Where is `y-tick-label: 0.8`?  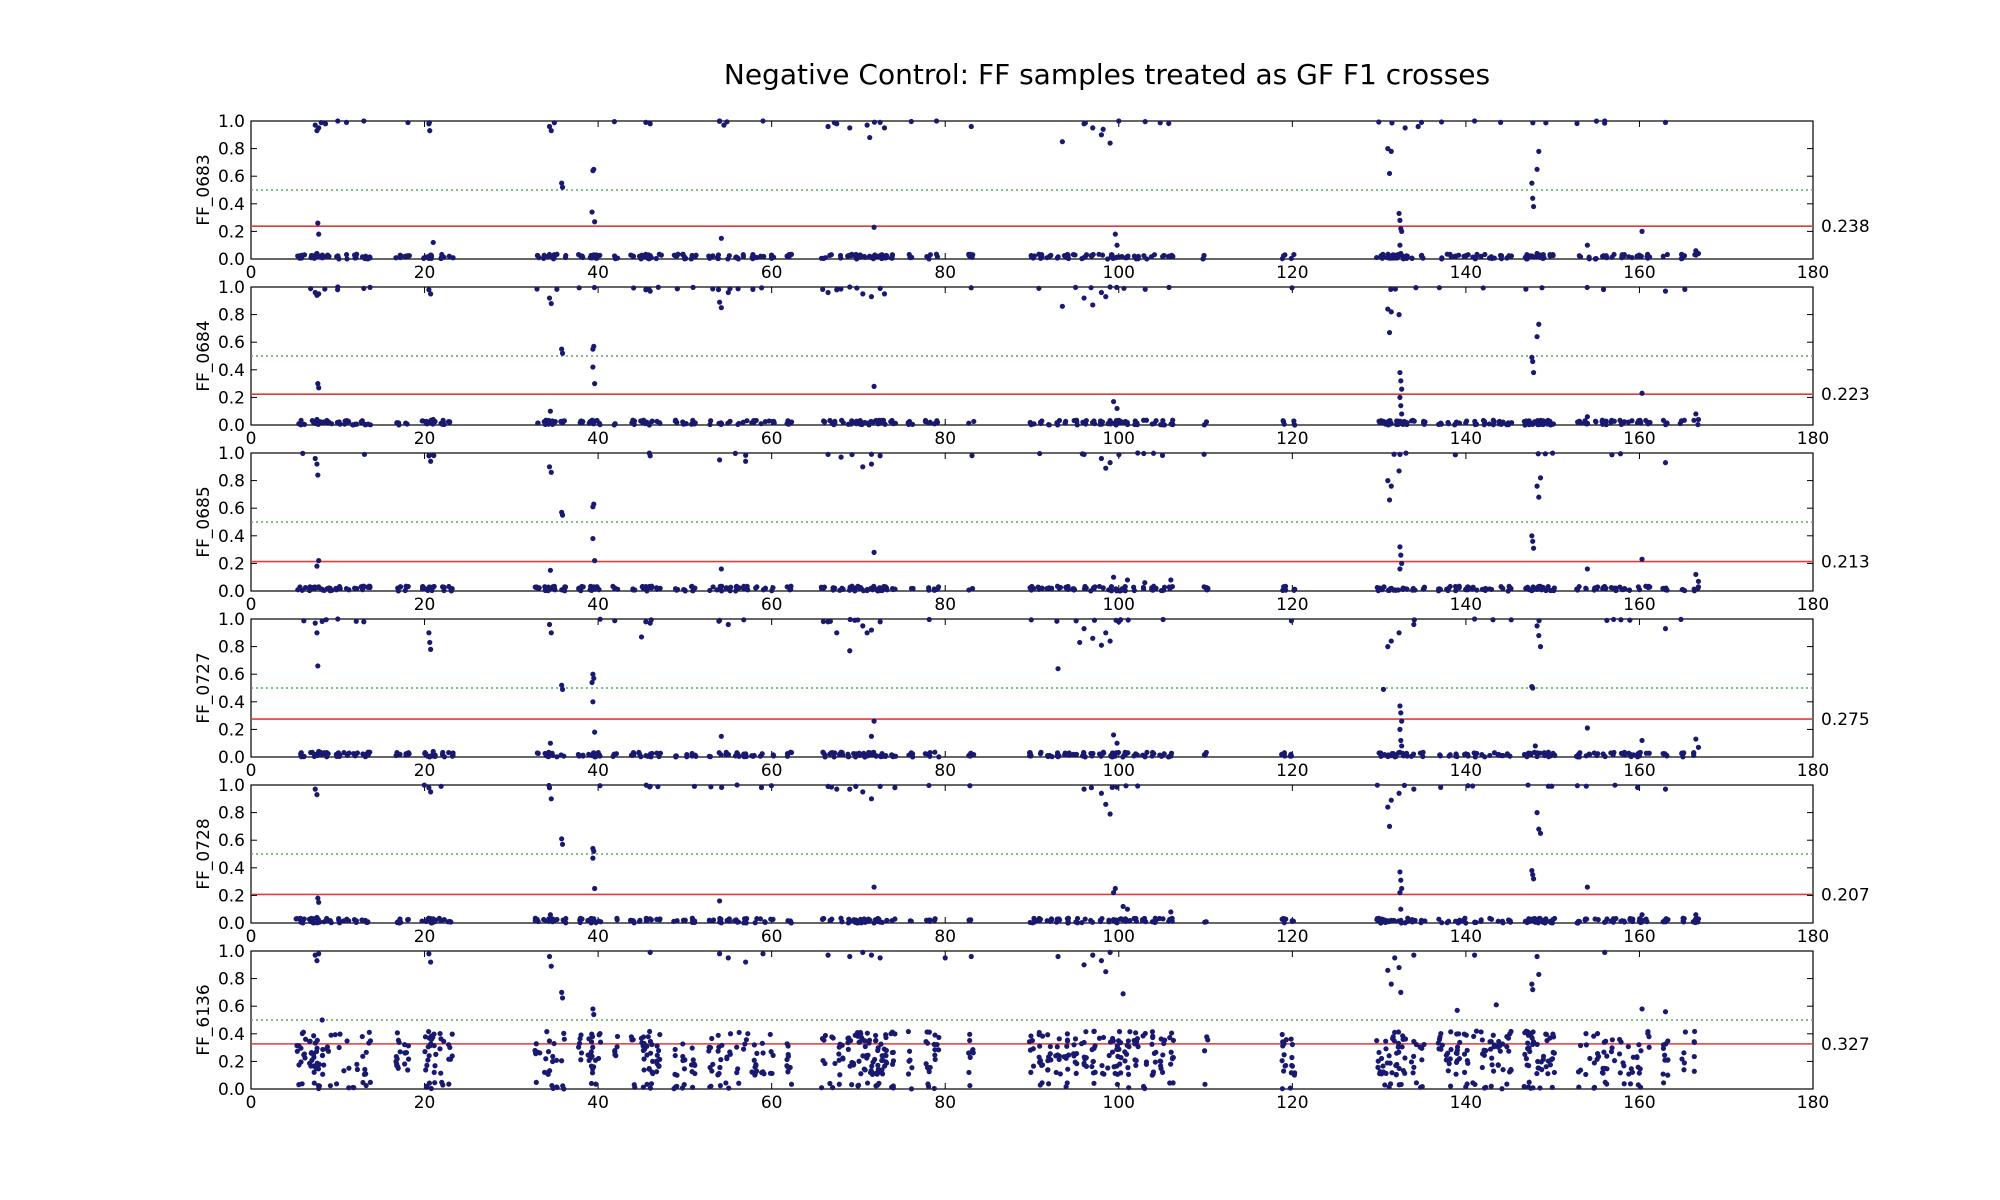 y-tick-label: 0.8 is located at coordinates (231, 316).